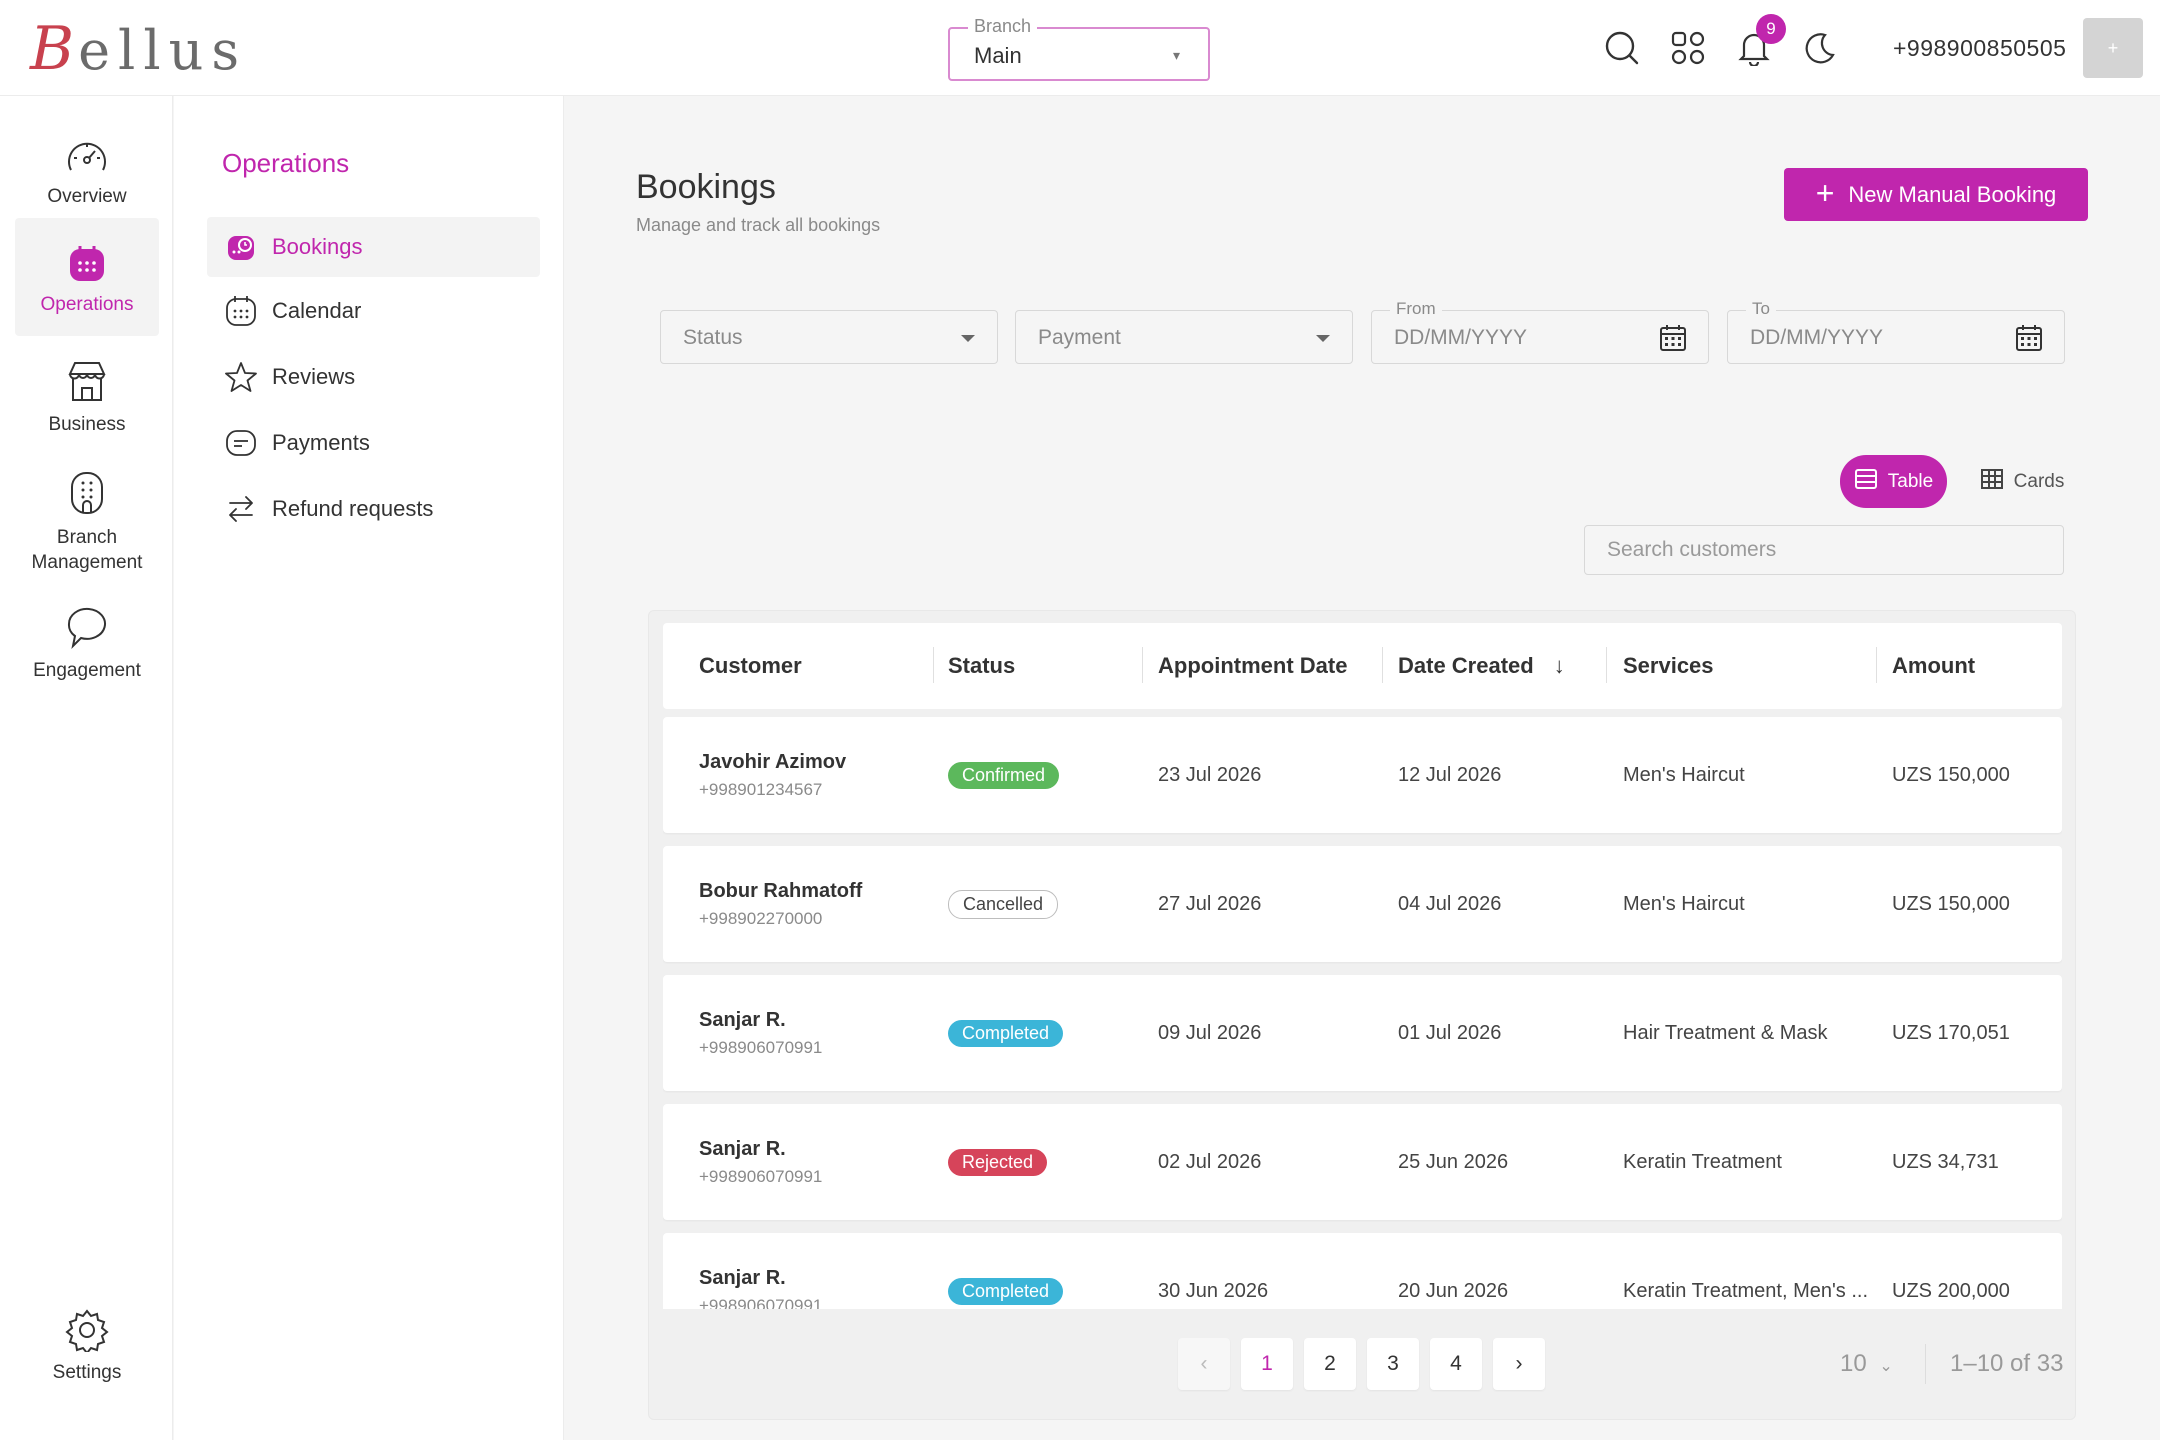  I want to click on customer-name: Javohir Azimov, so click(773, 761).